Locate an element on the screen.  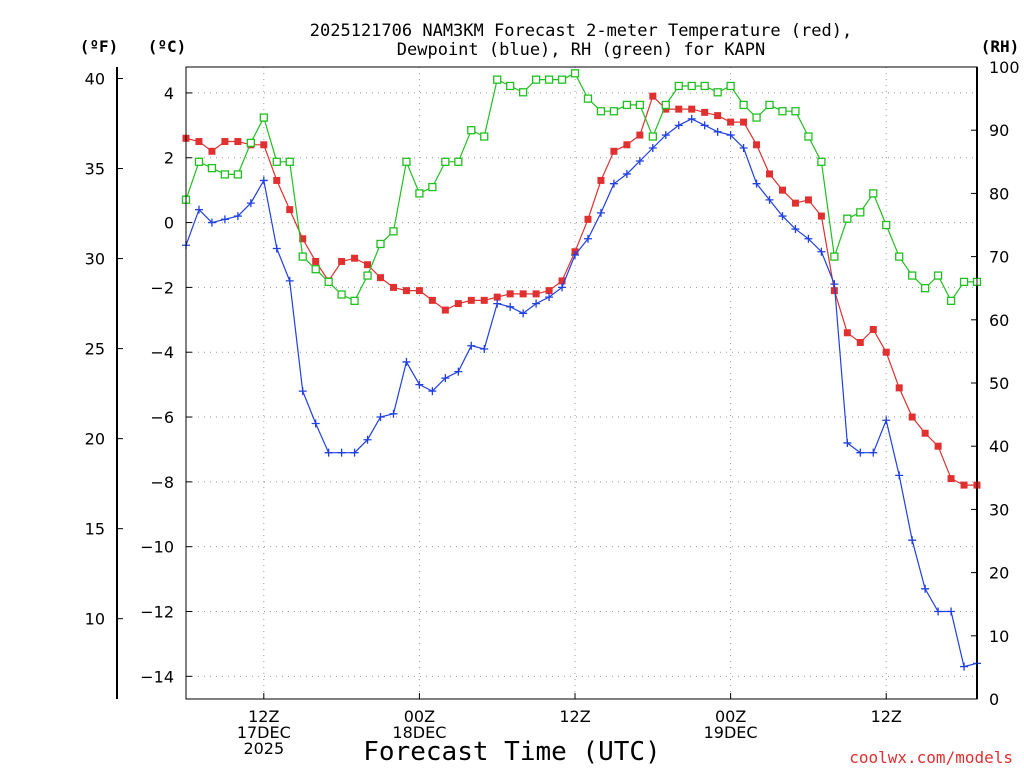
fahrenheit-tick-label: 20 is located at coordinates (95, 439).